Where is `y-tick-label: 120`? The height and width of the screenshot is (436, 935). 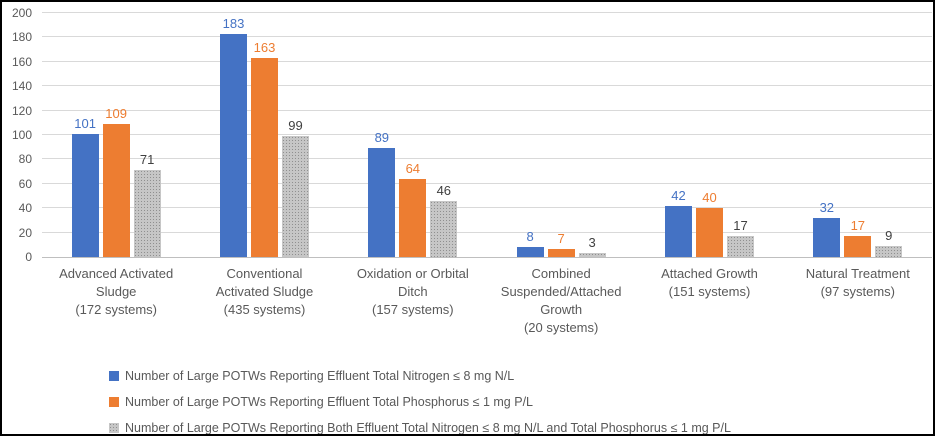
y-tick-label: 120 is located at coordinates (21, 110).